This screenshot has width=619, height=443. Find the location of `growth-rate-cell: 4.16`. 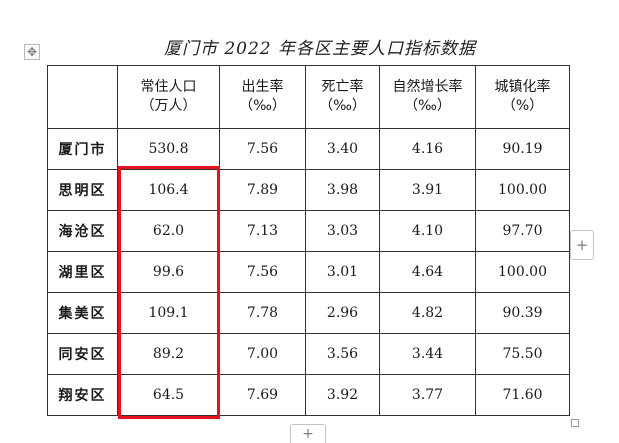

growth-rate-cell: 4.16 is located at coordinates (427, 149).